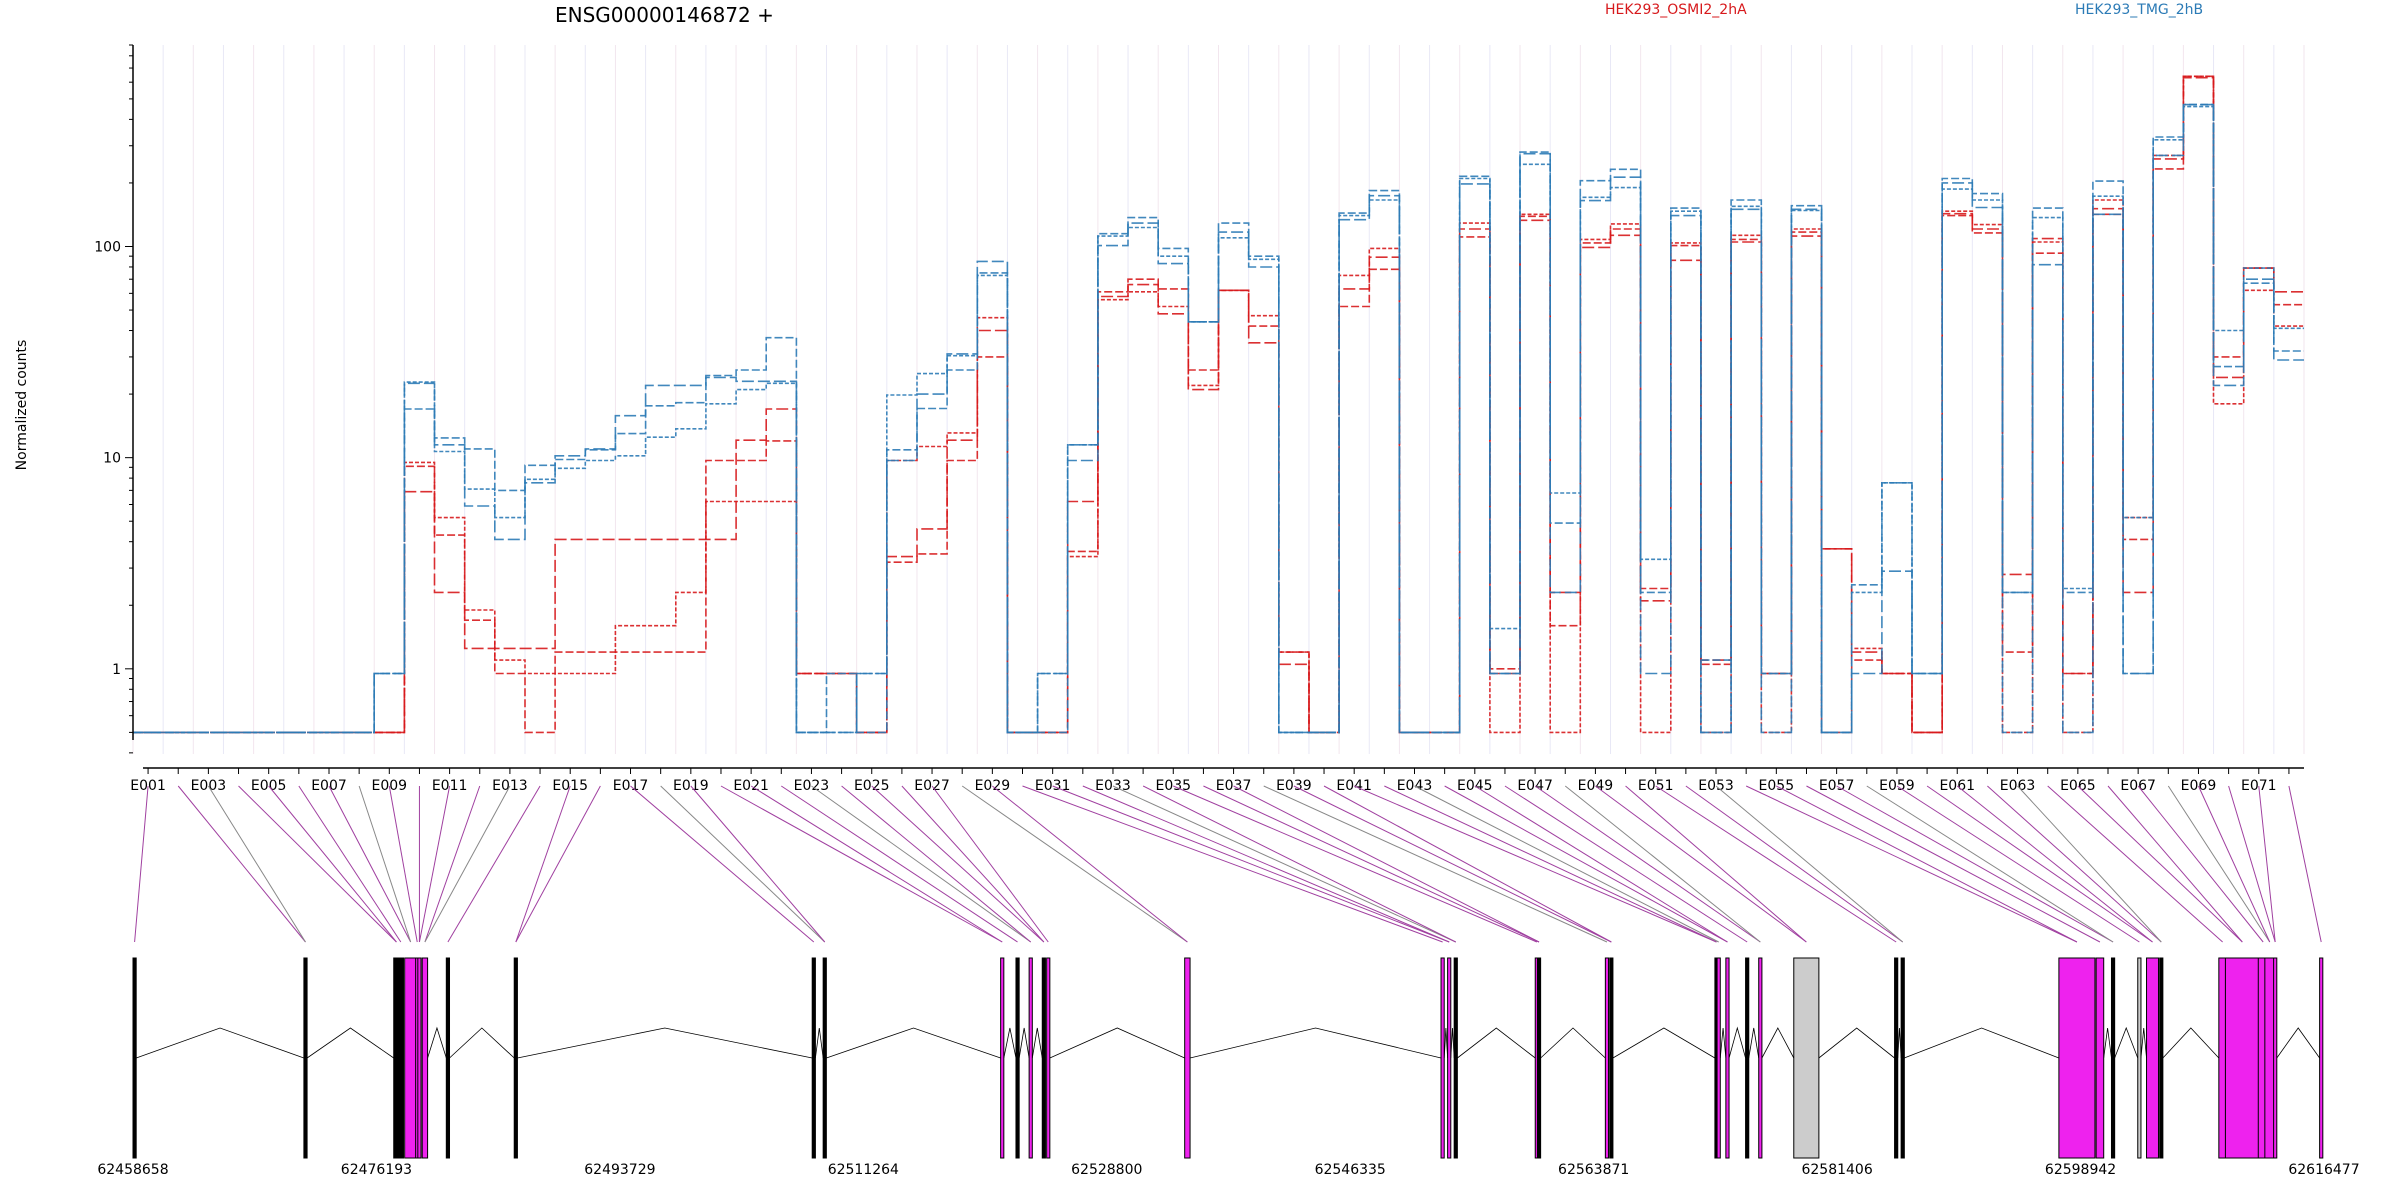 This screenshot has height=1200, width=2400. Describe the element at coordinates (116, 670) in the screenshot. I see `y-tick-label: 1` at that location.